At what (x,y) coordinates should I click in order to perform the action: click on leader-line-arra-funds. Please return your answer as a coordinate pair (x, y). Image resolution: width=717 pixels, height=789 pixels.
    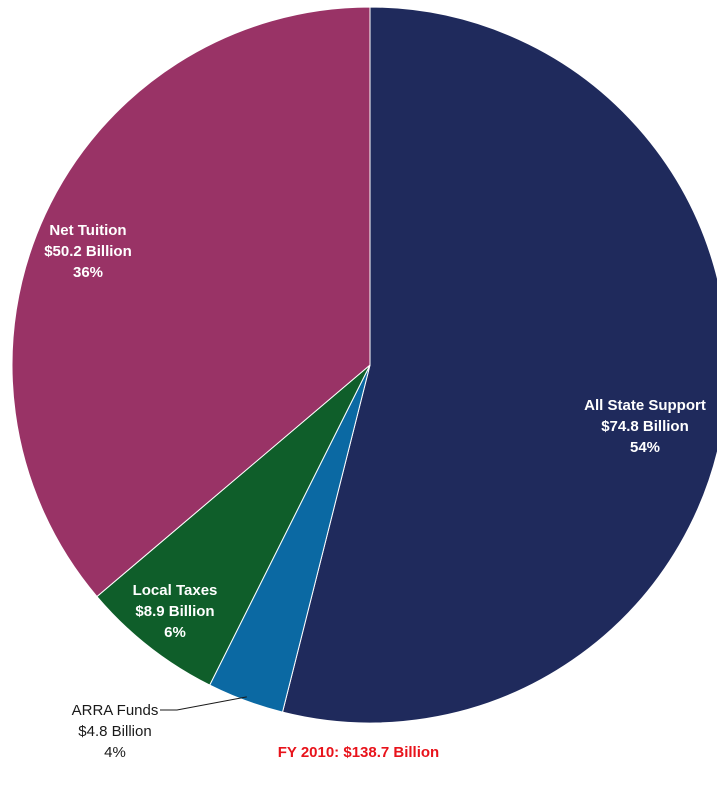
    Looking at the image, I should click on (203, 703).